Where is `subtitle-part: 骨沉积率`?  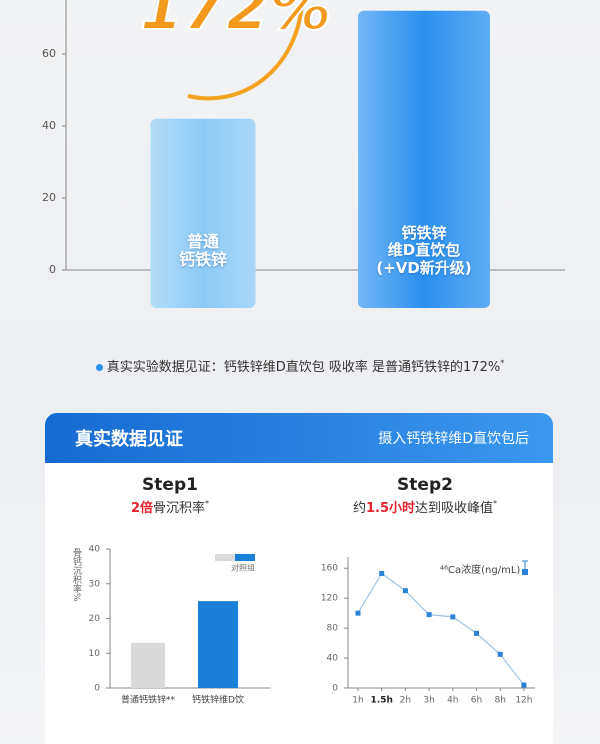
subtitle-part: 骨沉积率 is located at coordinates (179, 508).